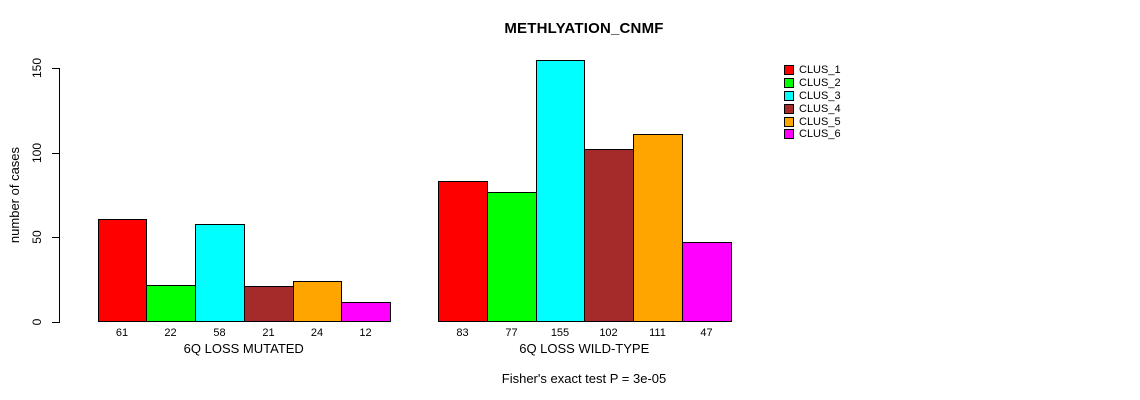 The width and height of the screenshot is (1140, 400). I want to click on bar-value-label: 102, so click(608, 333).